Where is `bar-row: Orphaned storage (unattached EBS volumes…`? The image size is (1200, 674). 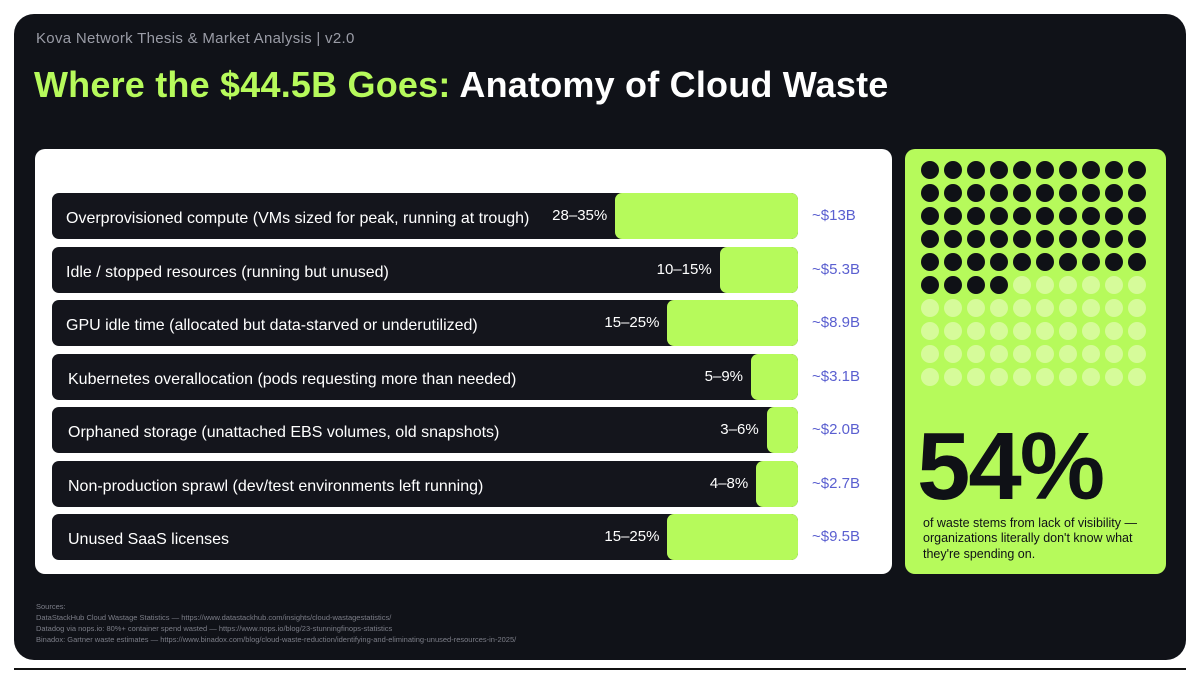
bar-row: Orphaned storage (unattached EBS volumes… is located at coordinates (456, 430).